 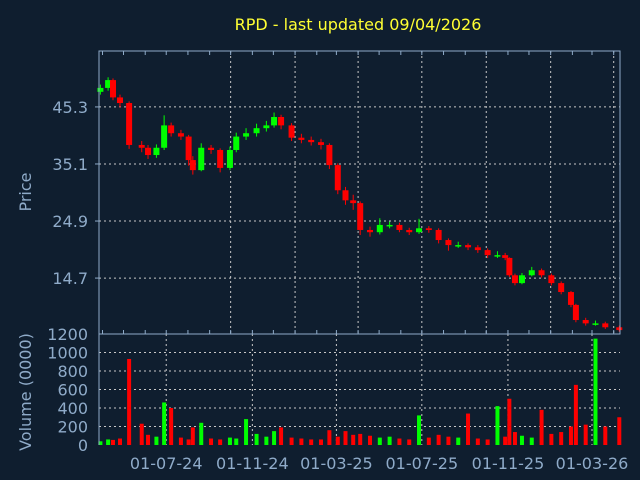 What do you see at coordinates (72, 390) in the screenshot?
I see `volume-tick-label: 600` at bounding box center [72, 390].